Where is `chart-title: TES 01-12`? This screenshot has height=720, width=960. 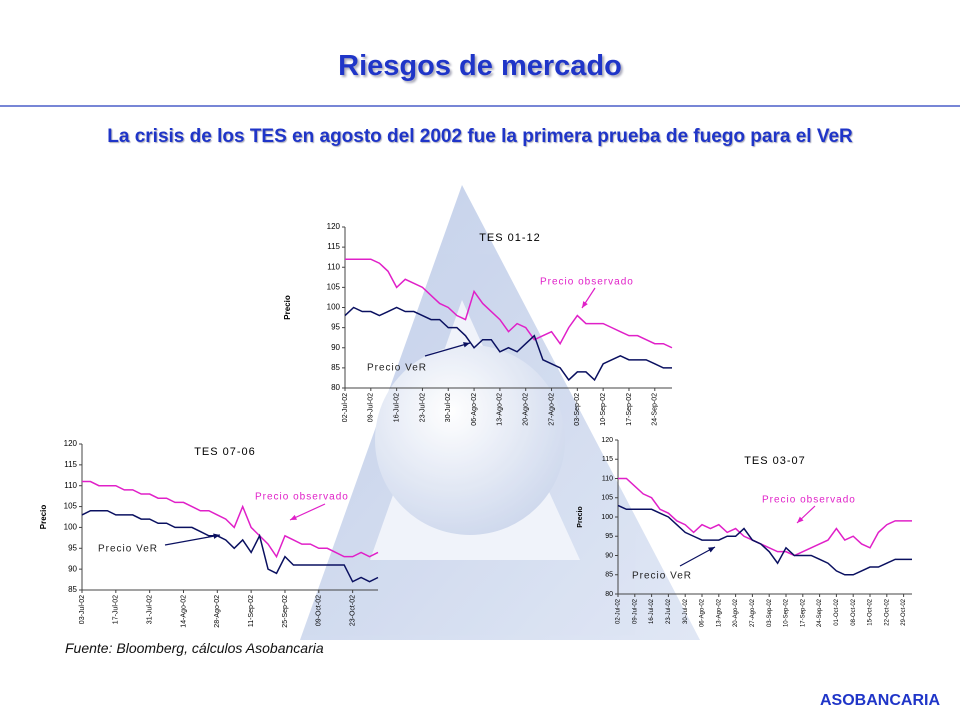 chart-title: TES 01-12 is located at coordinates (510, 238).